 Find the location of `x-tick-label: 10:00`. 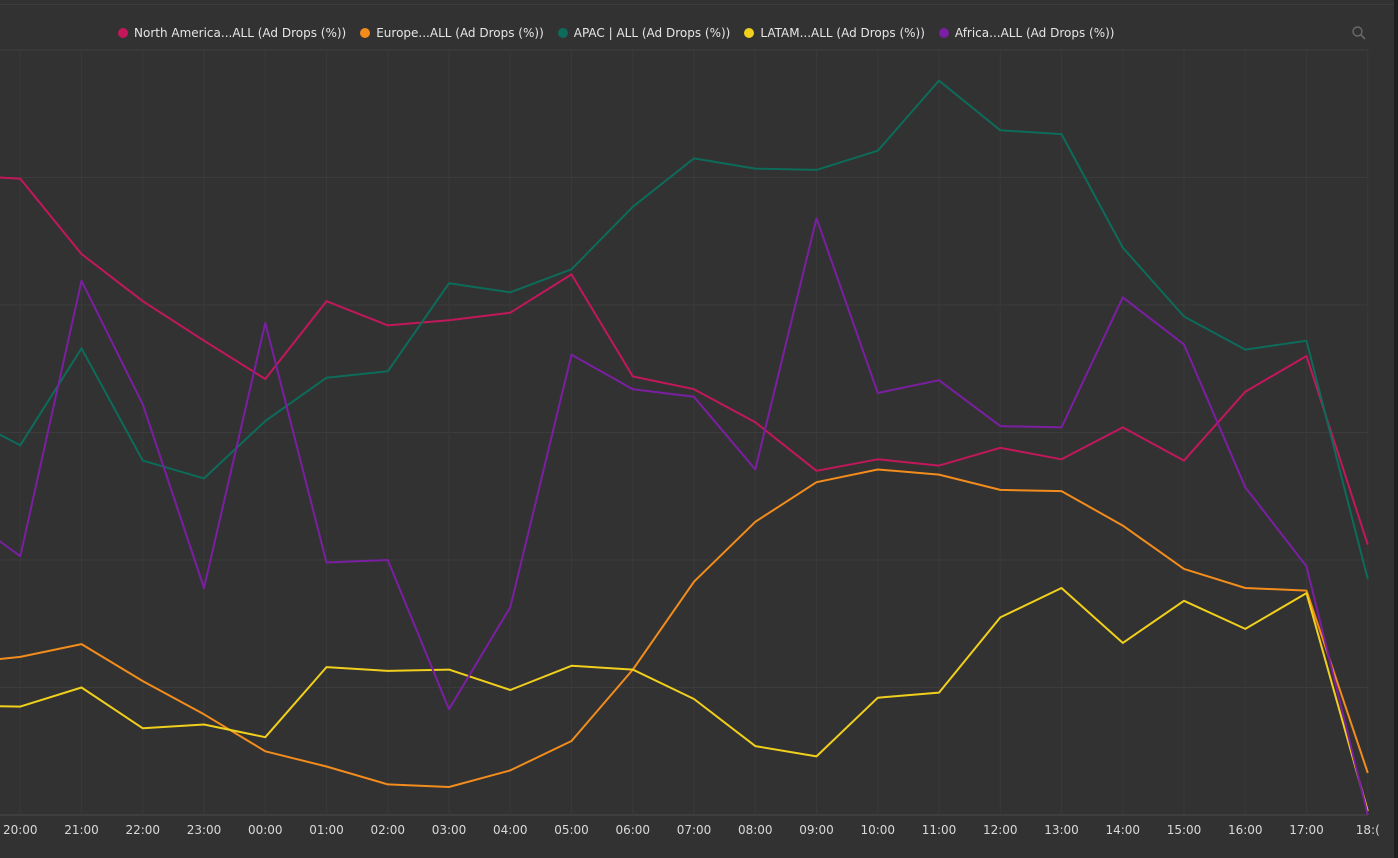

x-tick-label: 10:00 is located at coordinates (877, 830).